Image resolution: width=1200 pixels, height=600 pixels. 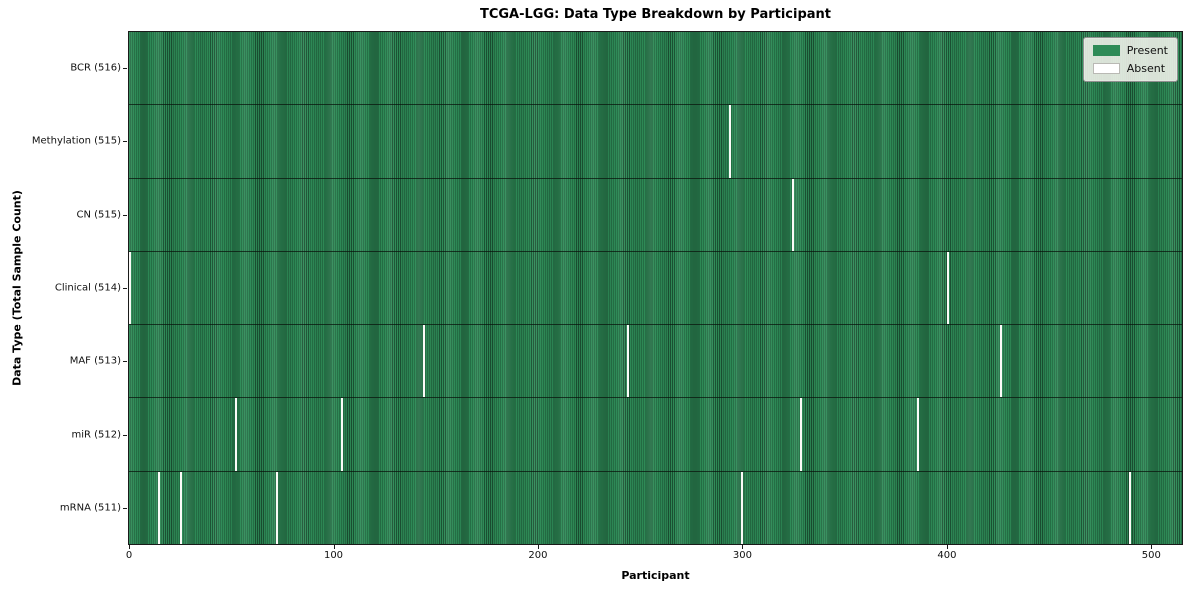 I want to click on legend: Present Absent, so click(x=1130, y=59).